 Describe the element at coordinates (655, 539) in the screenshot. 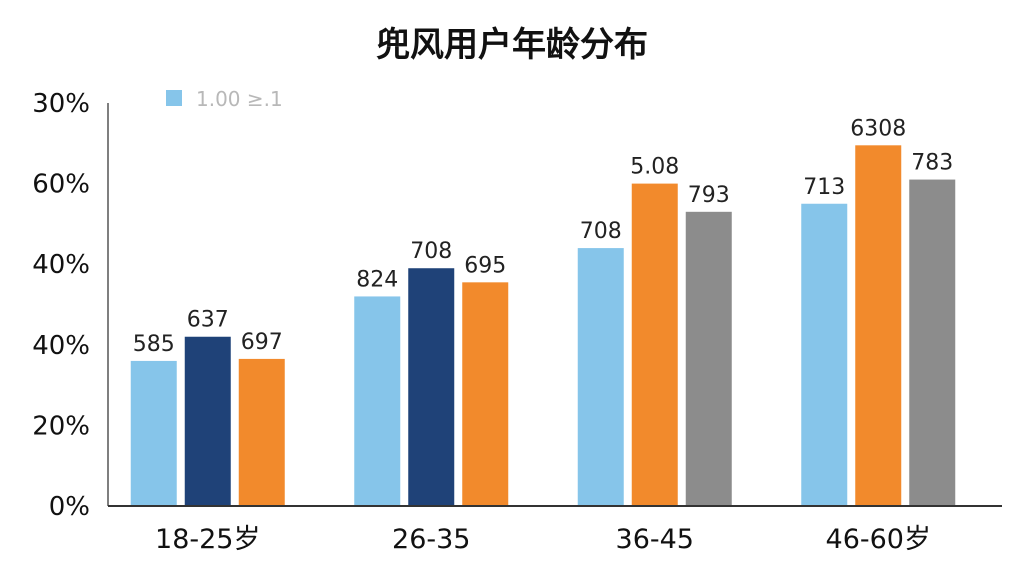

I see `x-tick-label: 36-45` at that location.